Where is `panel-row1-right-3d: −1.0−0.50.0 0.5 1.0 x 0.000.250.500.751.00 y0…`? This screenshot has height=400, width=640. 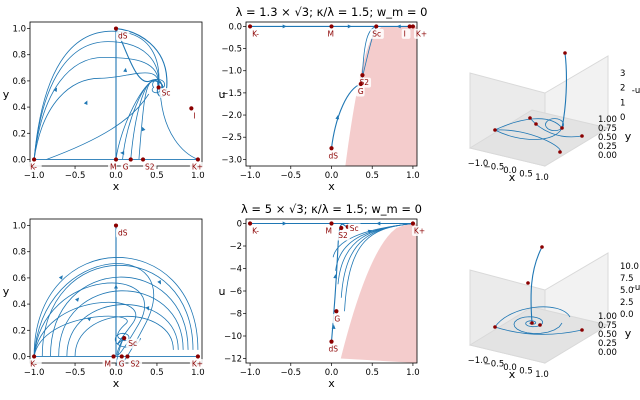 panel-row1-right-3d: −1.0−0.50.0 0.5 1.0 x 0.000.250.500.751.00 y0… is located at coordinates (554, 117).